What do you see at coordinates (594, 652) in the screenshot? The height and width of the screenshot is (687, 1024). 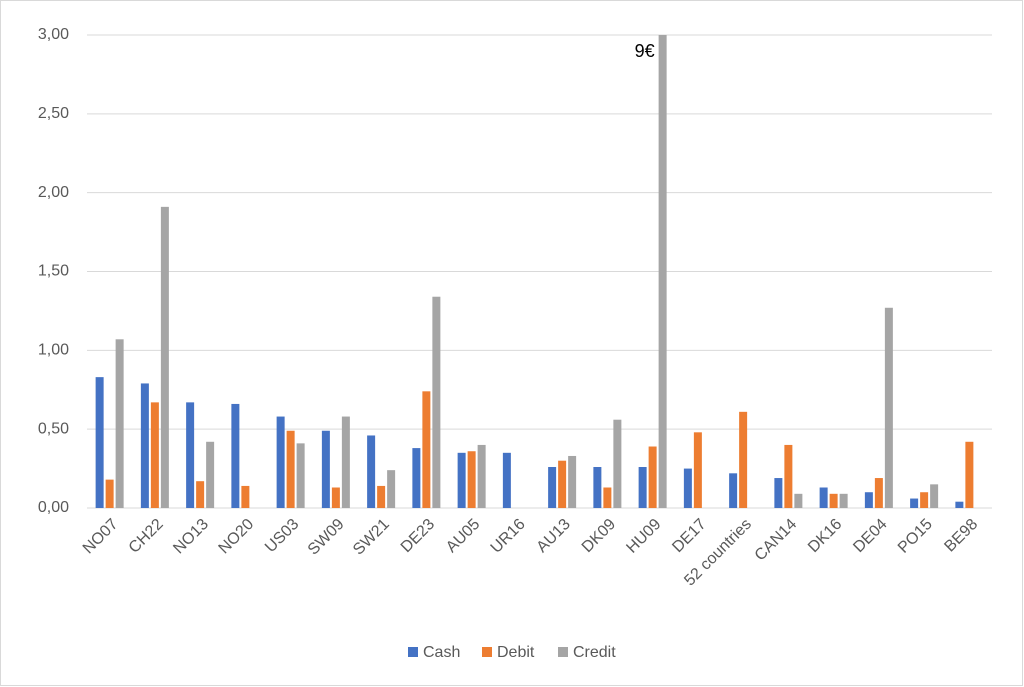 I see `legend-label: Credit` at bounding box center [594, 652].